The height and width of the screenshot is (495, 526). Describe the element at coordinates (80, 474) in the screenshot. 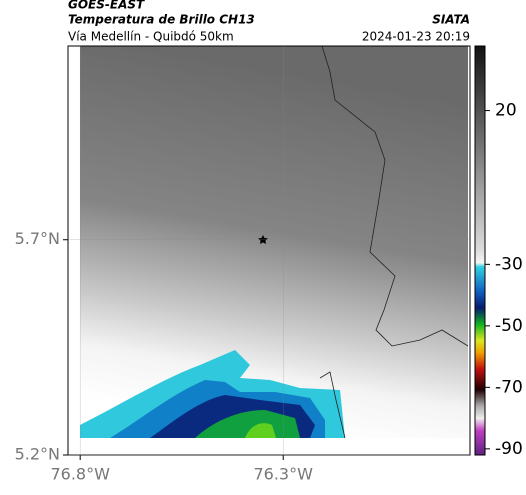

I see `lon-label: 76.8°W` at that location.